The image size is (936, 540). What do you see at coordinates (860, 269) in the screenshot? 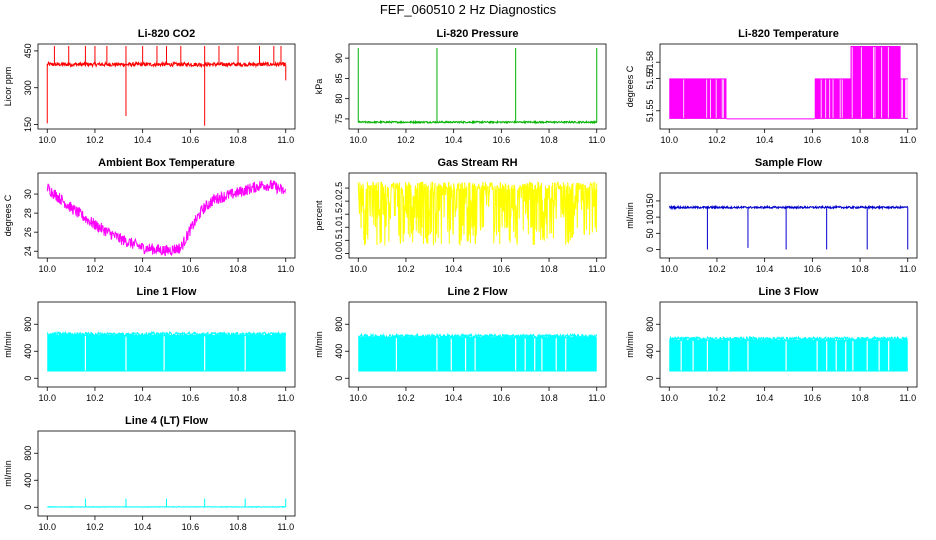
I see `x-tick-label-sample-4: 10.8` at bounding box center [860, 269].